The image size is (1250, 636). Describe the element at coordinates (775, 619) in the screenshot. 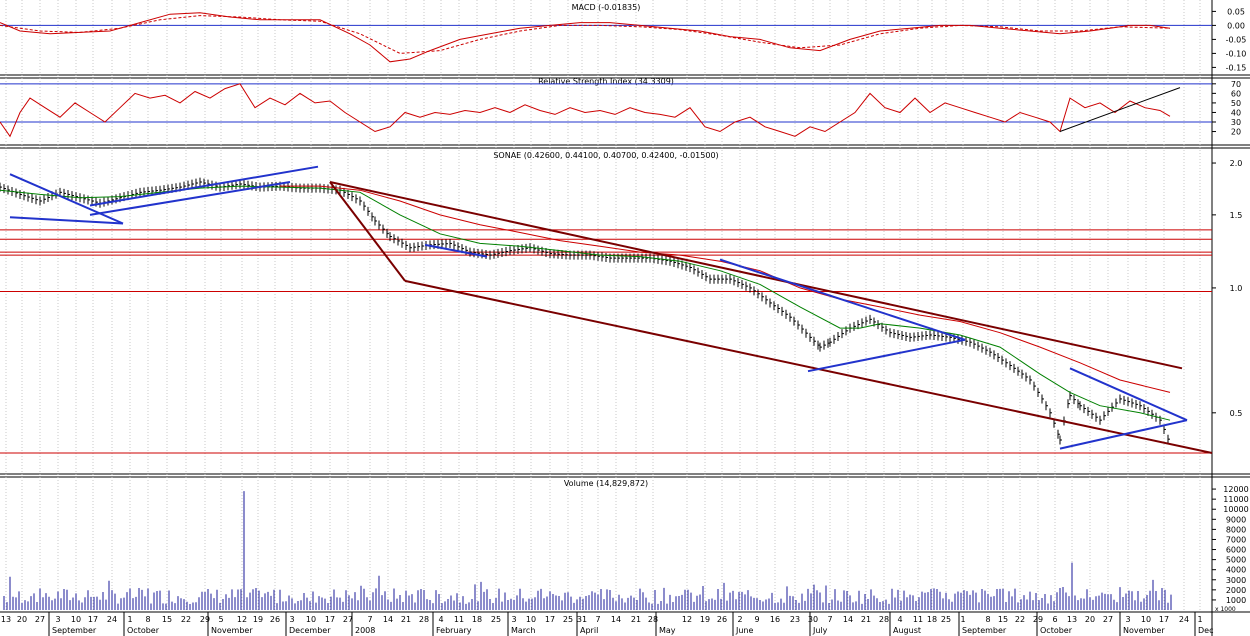

I see `x-tick-label: 16` at that location.